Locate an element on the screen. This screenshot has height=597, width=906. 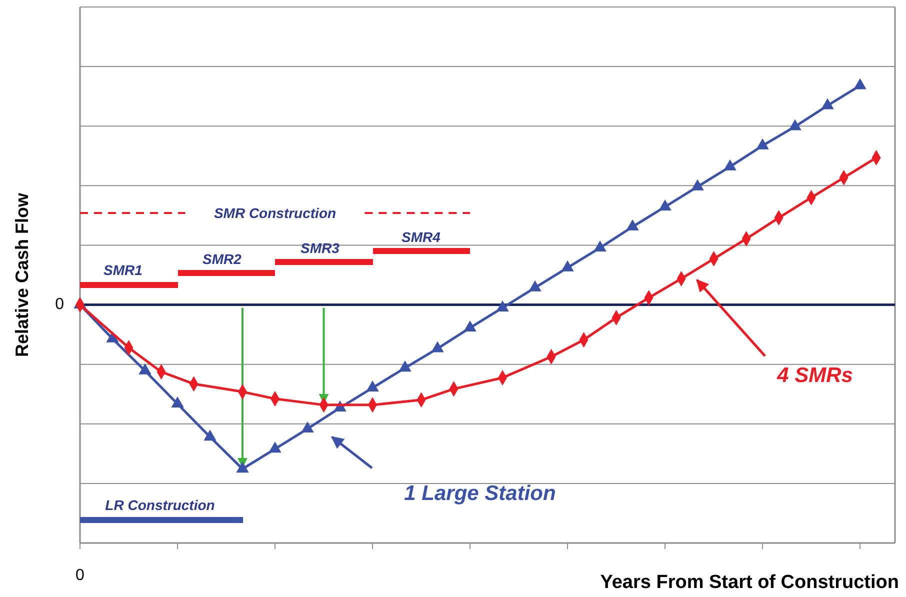
annotation: SMR2 is located at coordinates (222, 259).